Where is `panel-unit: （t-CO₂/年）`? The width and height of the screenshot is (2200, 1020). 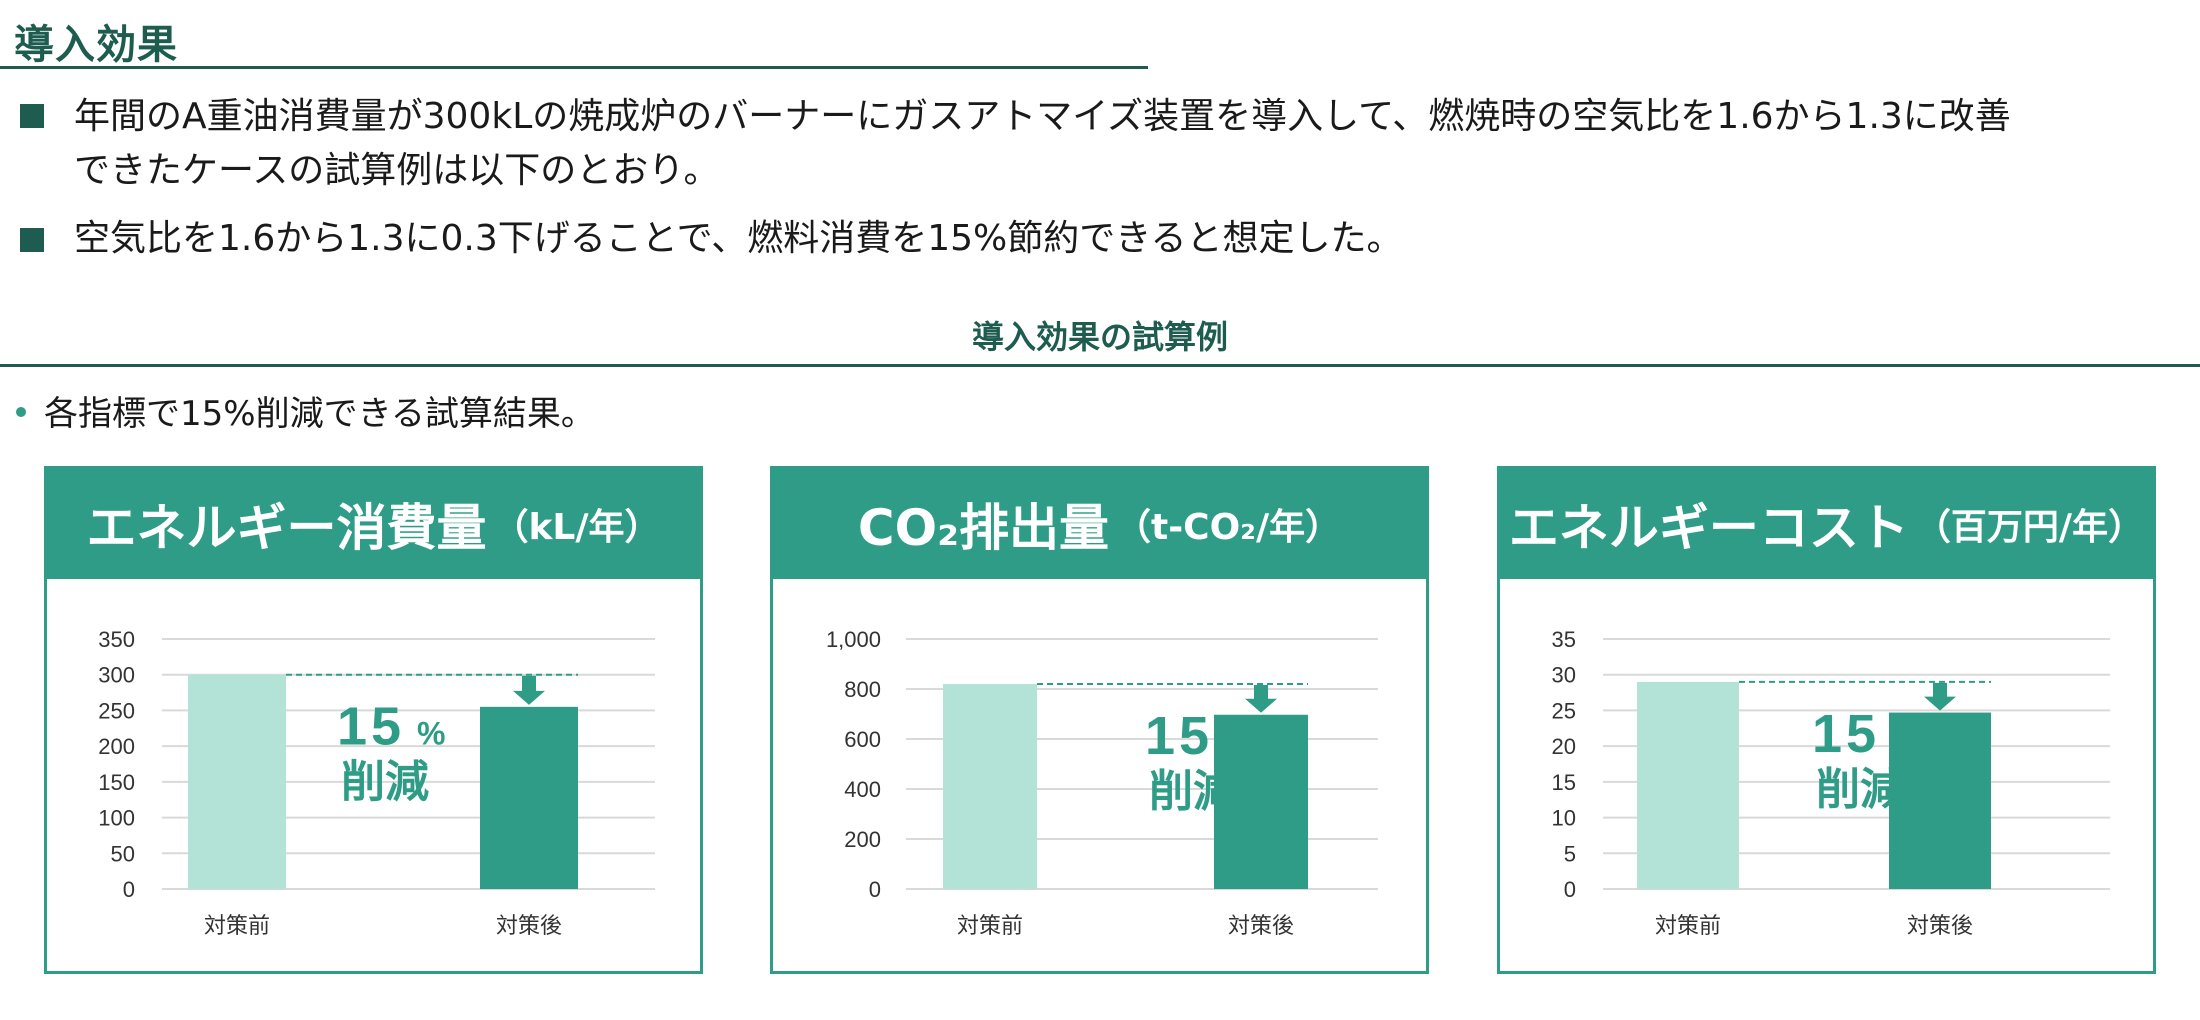 panel-unit: （t-CO₂/年） is located at coordinates (1228, 527).